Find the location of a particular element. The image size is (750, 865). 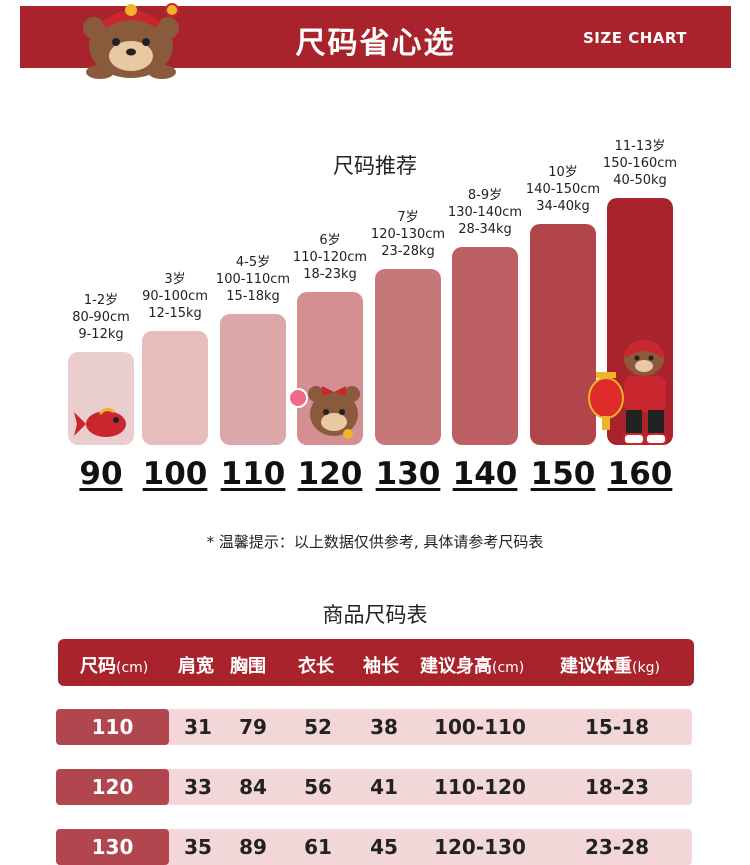

table-cell: 56 is located at coordinates (318, 787).